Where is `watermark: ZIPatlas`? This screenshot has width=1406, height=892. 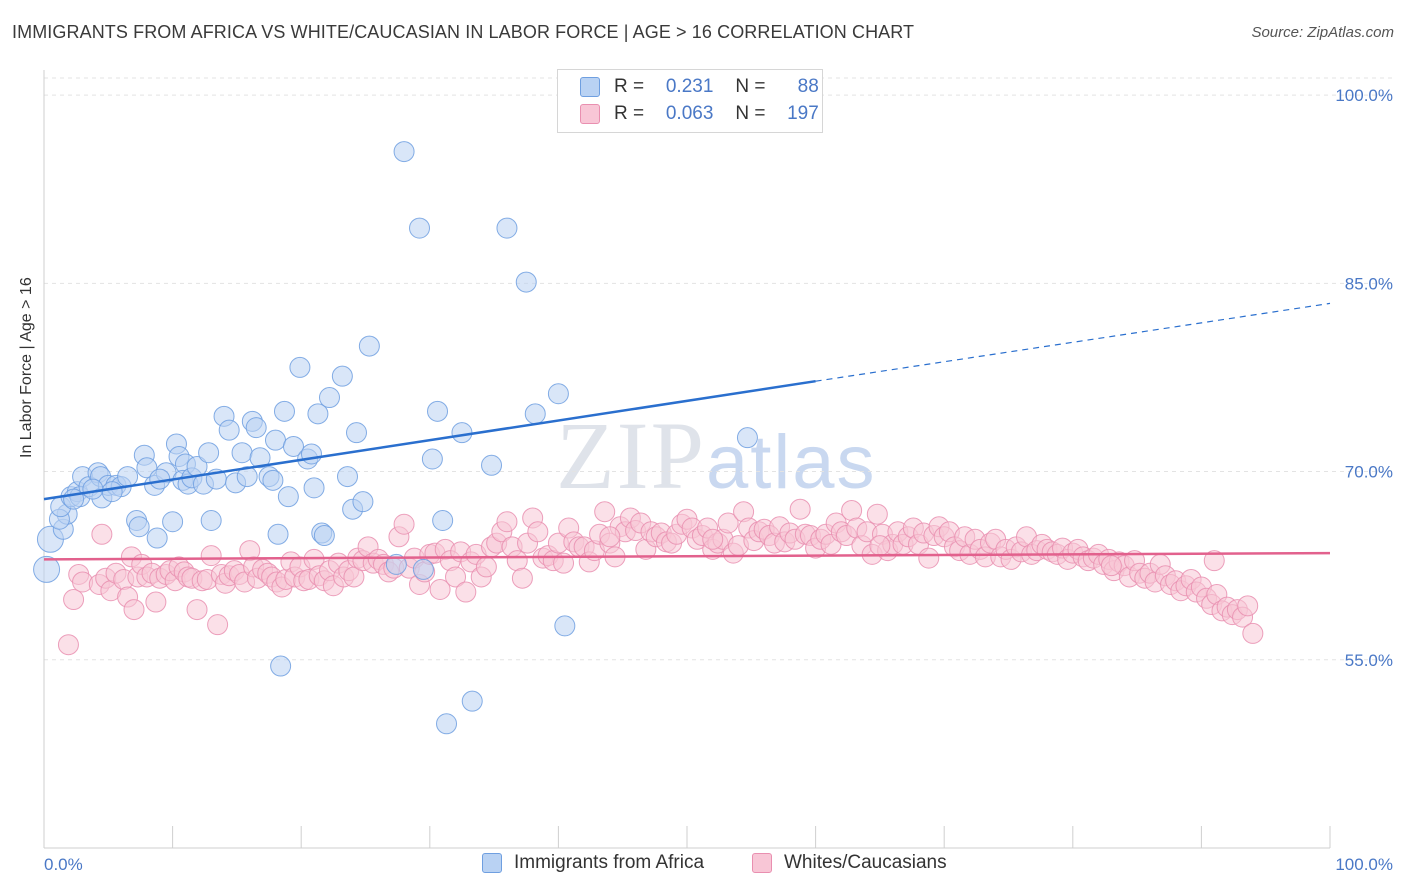
watermark: ZIPatlas is located at coordinates (716, 455).